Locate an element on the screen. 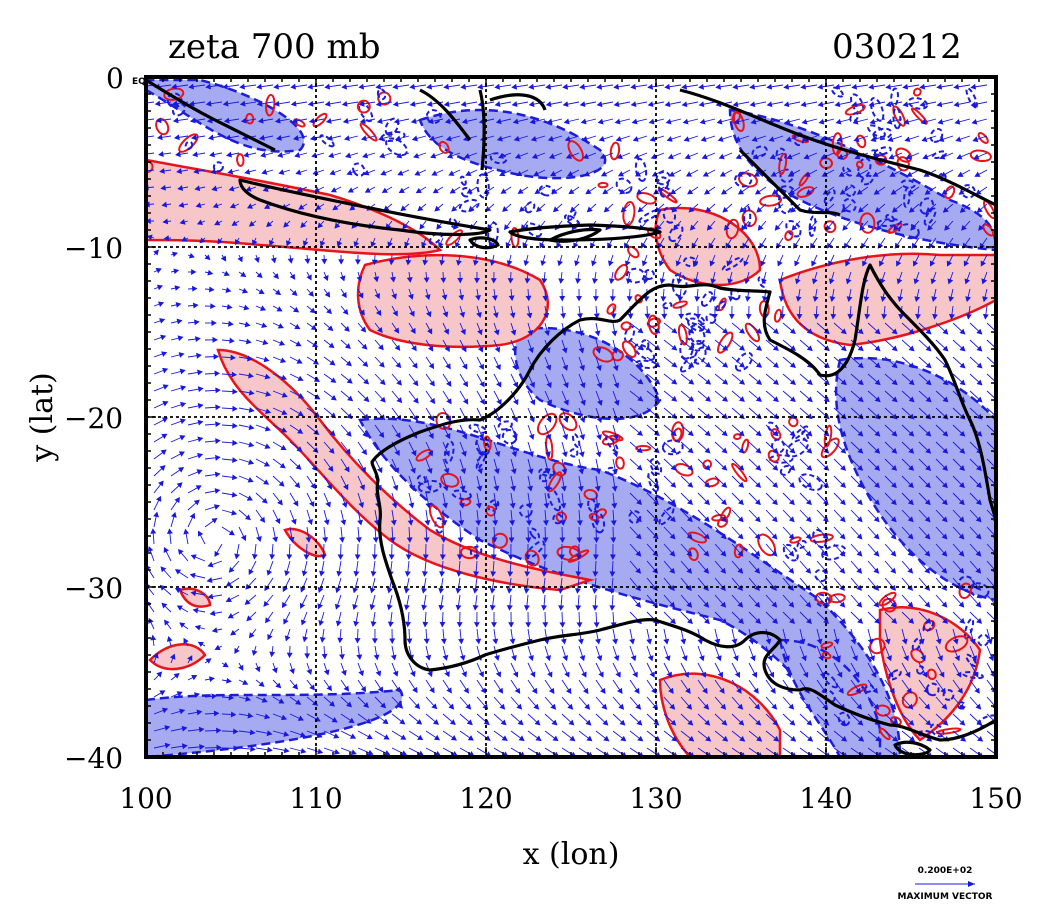 This screenshot has height=907, width=1056. y-tick-30: −30 is located at coordinates (93, 588).